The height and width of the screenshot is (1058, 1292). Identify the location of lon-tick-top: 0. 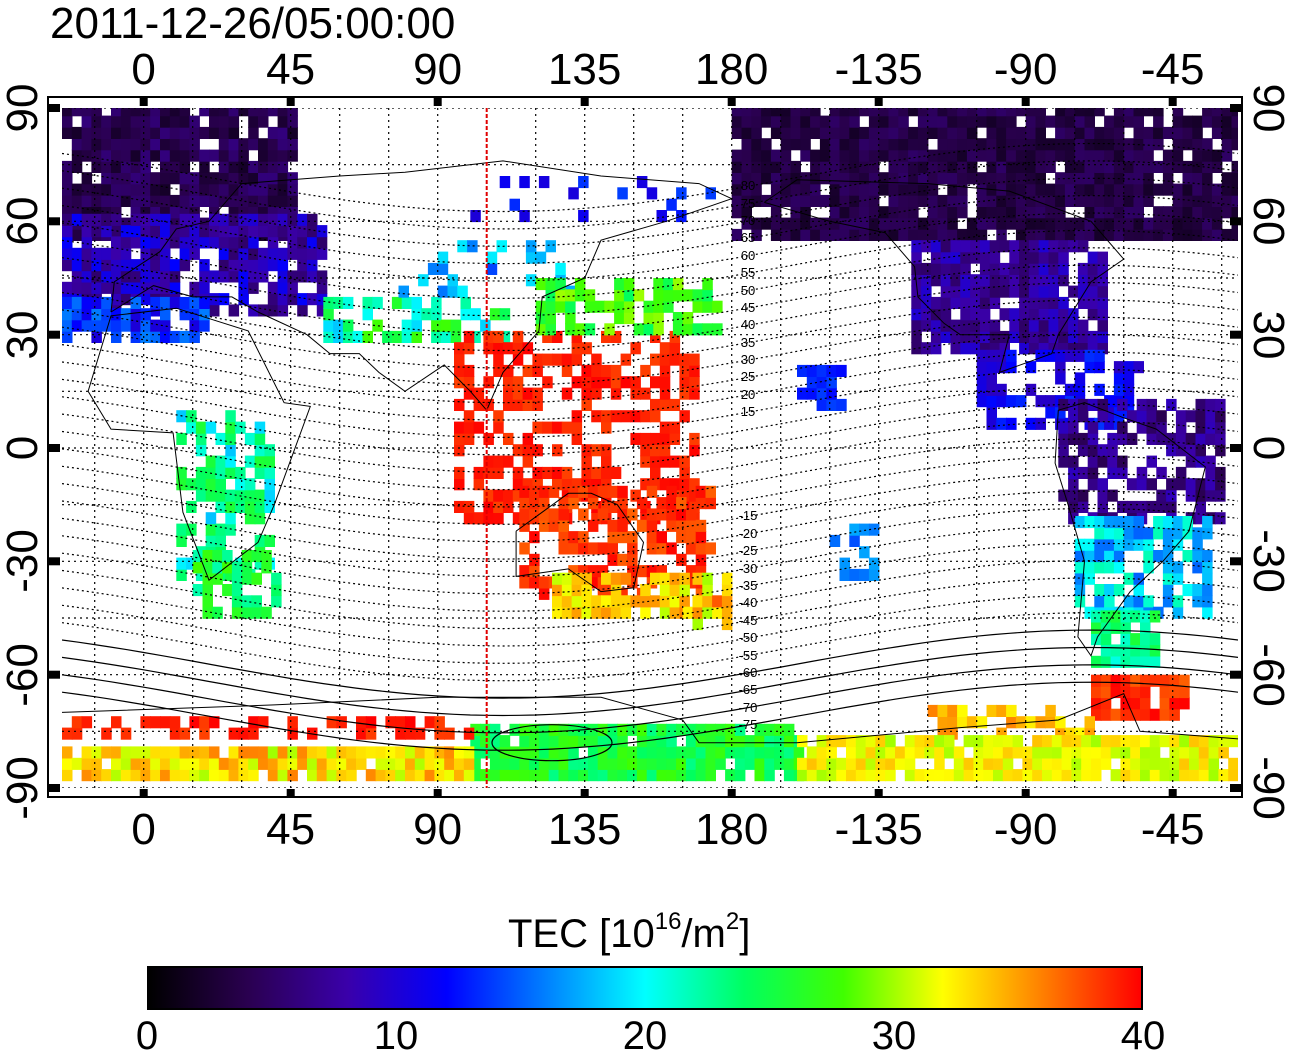
(143, 69).